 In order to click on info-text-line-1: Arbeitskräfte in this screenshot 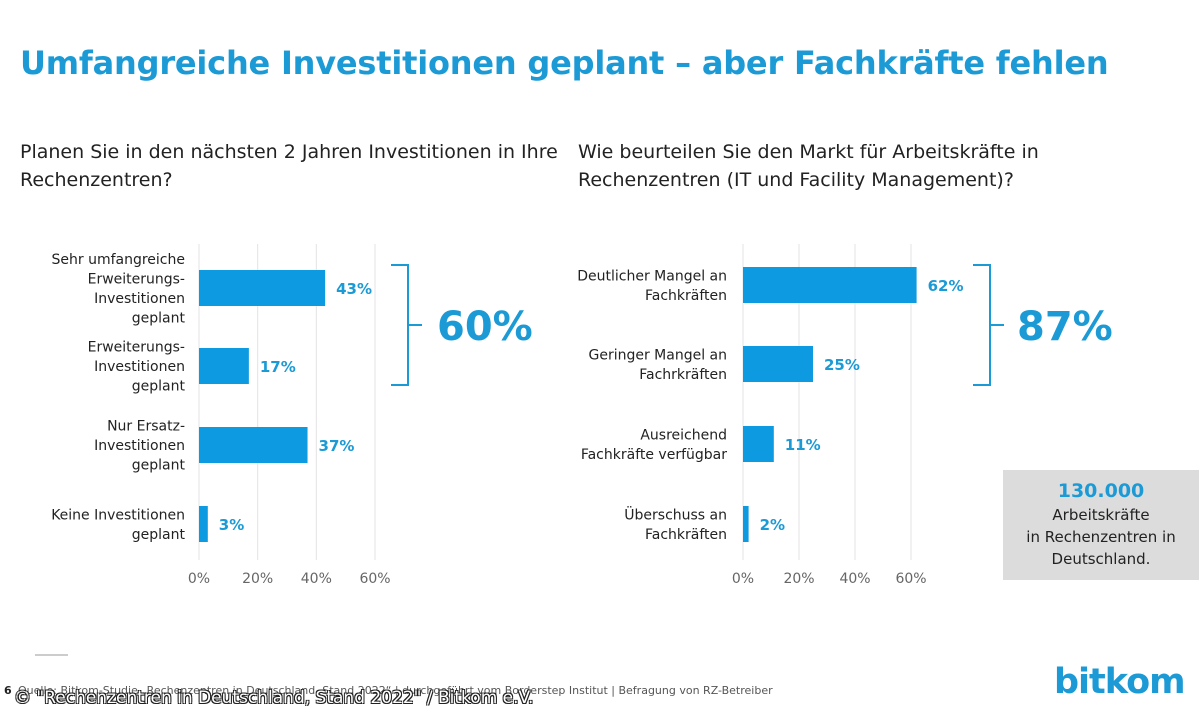, I will do `click(1101, 515)`.